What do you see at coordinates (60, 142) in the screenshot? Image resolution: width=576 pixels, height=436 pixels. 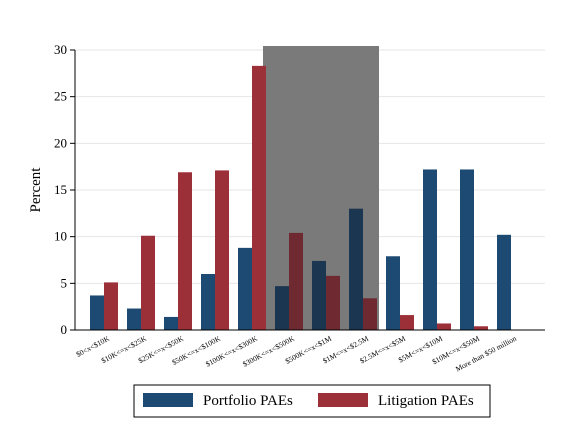 I see `y-tick-label: 20` at bounding box center [60, 142].